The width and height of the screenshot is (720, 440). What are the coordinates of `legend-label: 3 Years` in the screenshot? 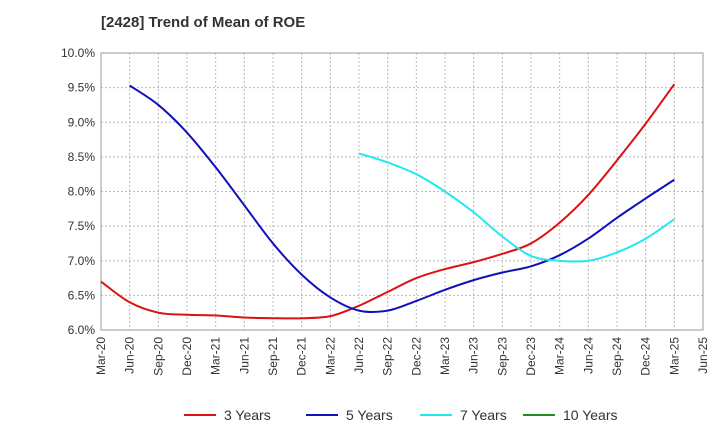 It's located at (247, 415).